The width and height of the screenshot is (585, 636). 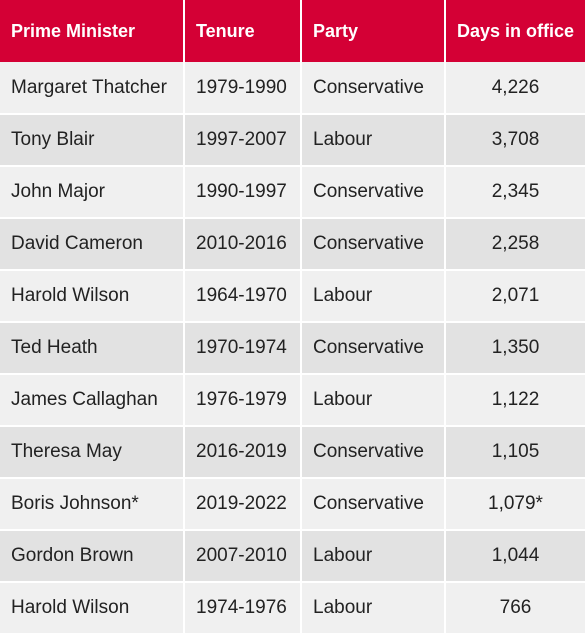 I want to click on table-row: Theresa May 2016-2019 Conservative 1,105, so click(x=292, y=452).